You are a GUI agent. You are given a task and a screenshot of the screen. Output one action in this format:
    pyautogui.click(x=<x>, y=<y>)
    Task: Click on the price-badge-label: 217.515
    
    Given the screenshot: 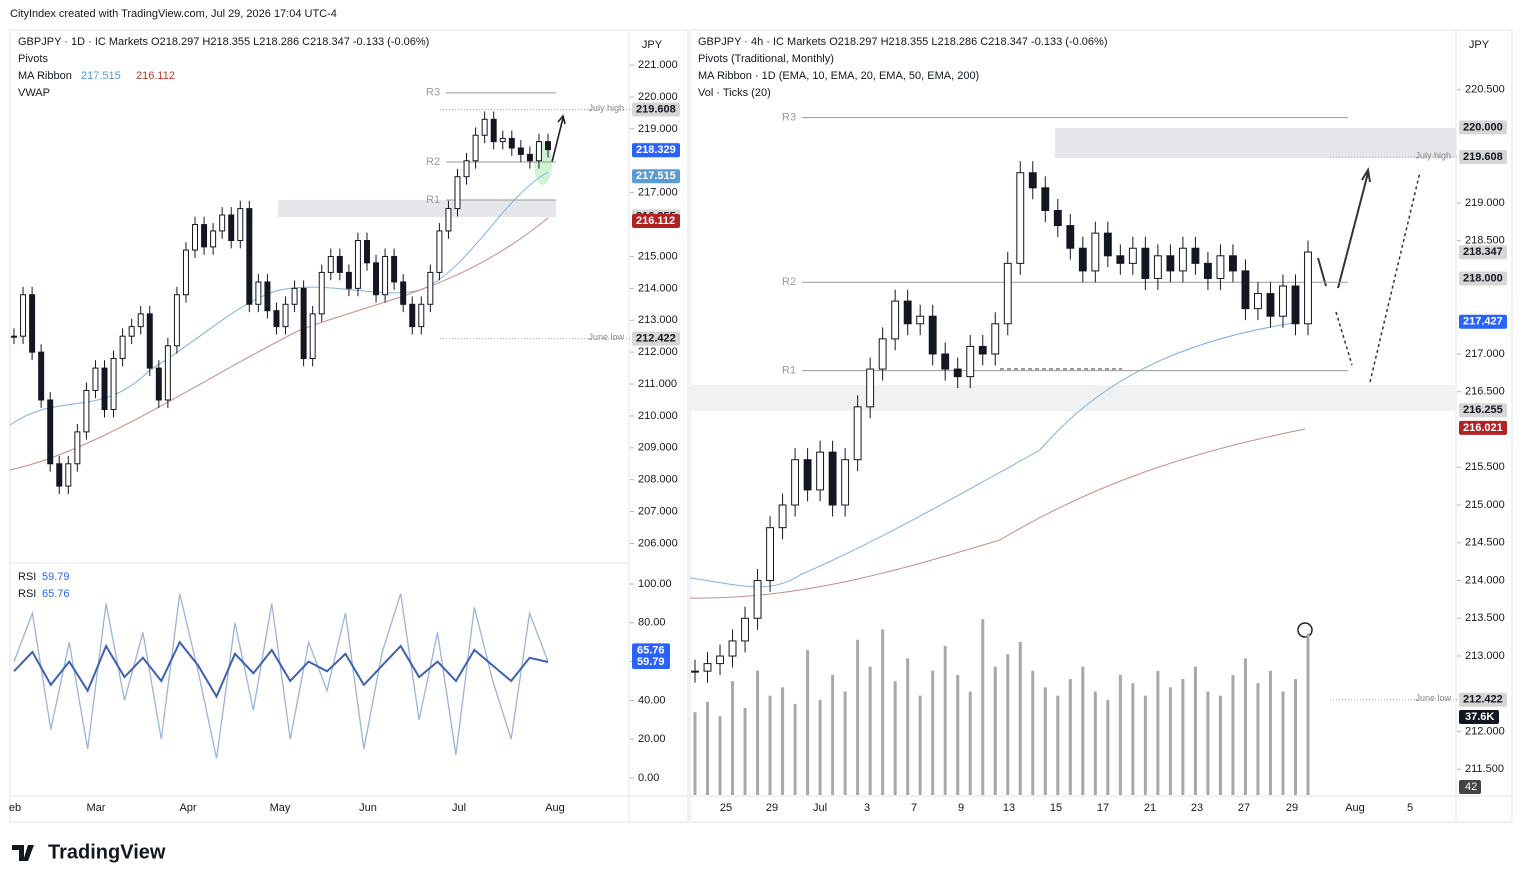 What is the action you would take?
    pyautogui.click(x=656, y=176)
    